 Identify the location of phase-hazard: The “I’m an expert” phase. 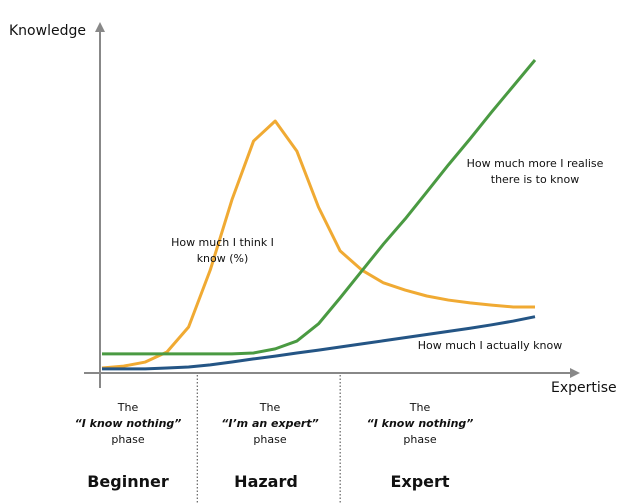
(270, 424).